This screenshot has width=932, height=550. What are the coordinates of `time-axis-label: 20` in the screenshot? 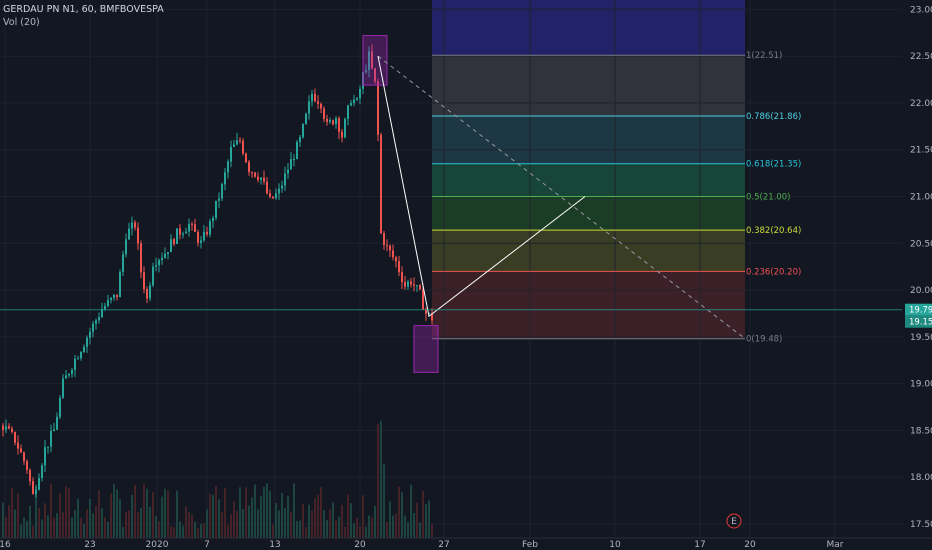 It's located at (750, 545).